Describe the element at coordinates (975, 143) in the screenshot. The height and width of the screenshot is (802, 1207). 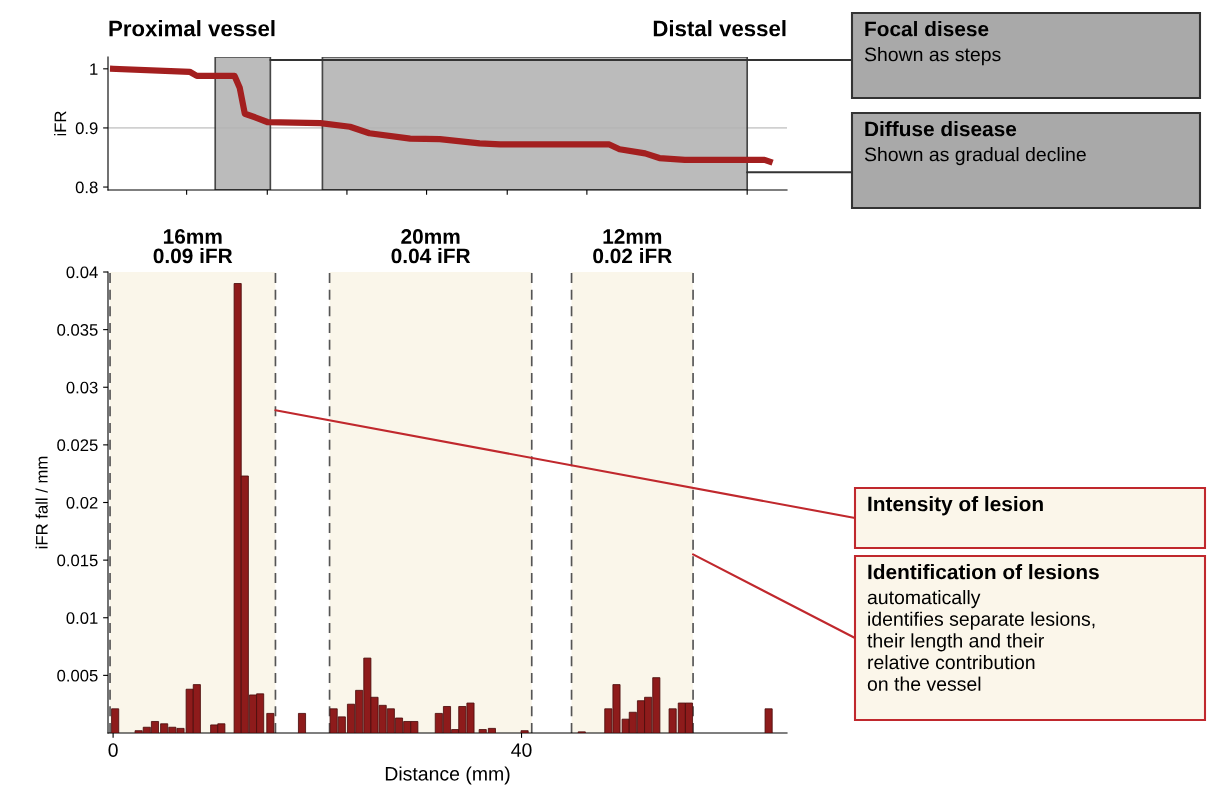
I see `annotation: Diffuse disease Shown as gradual decline` at that location.